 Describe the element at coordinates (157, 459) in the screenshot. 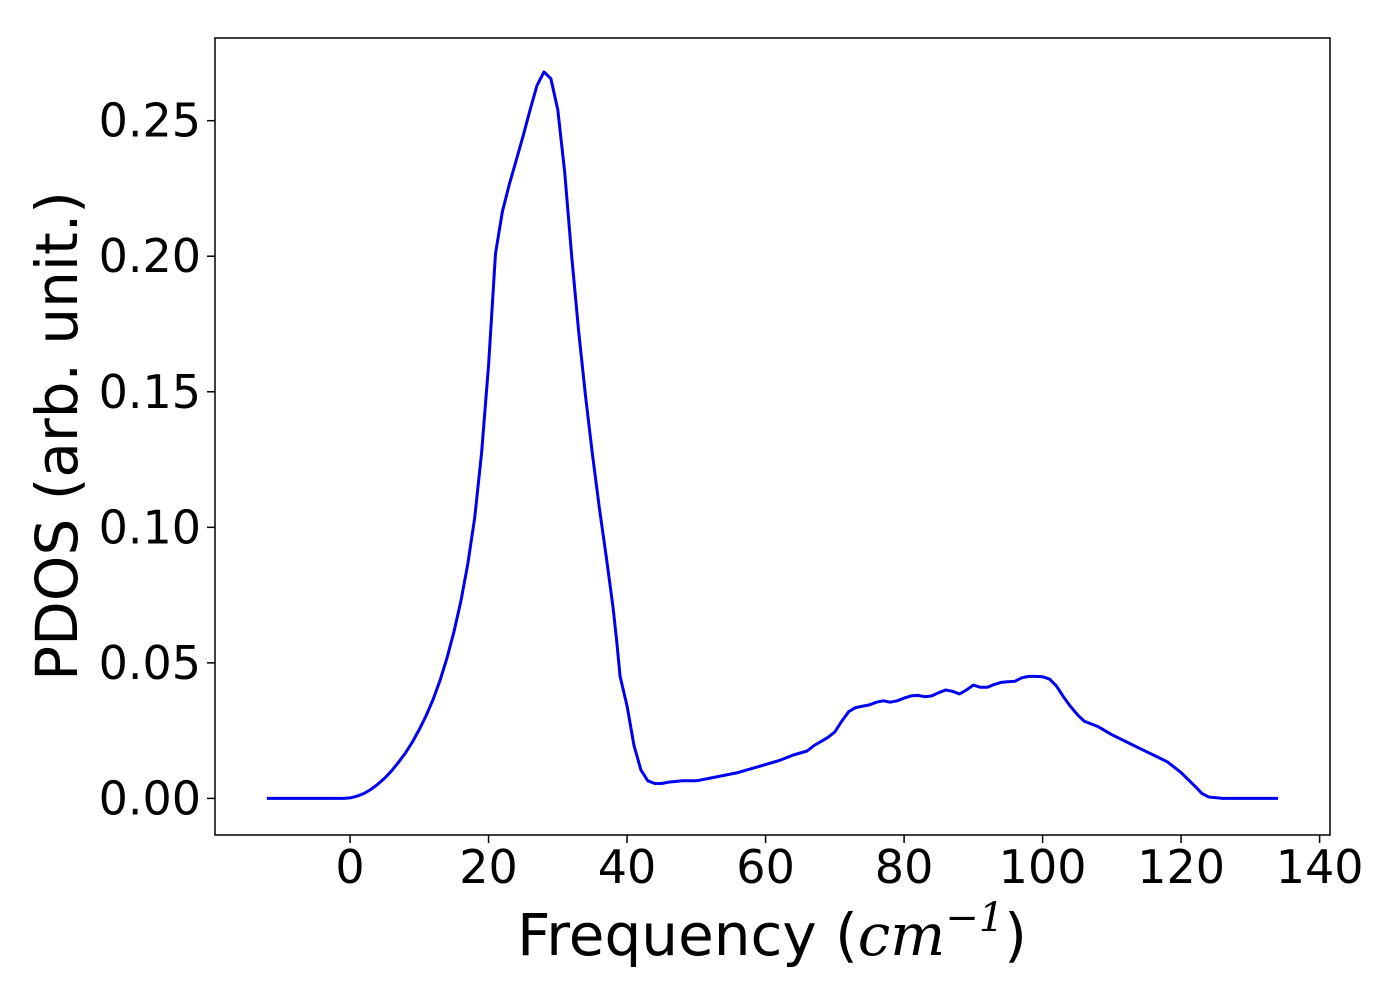

I see `y-ticks: 0.00 0.05 0.10 0.15 0.20 0.25` at that location.